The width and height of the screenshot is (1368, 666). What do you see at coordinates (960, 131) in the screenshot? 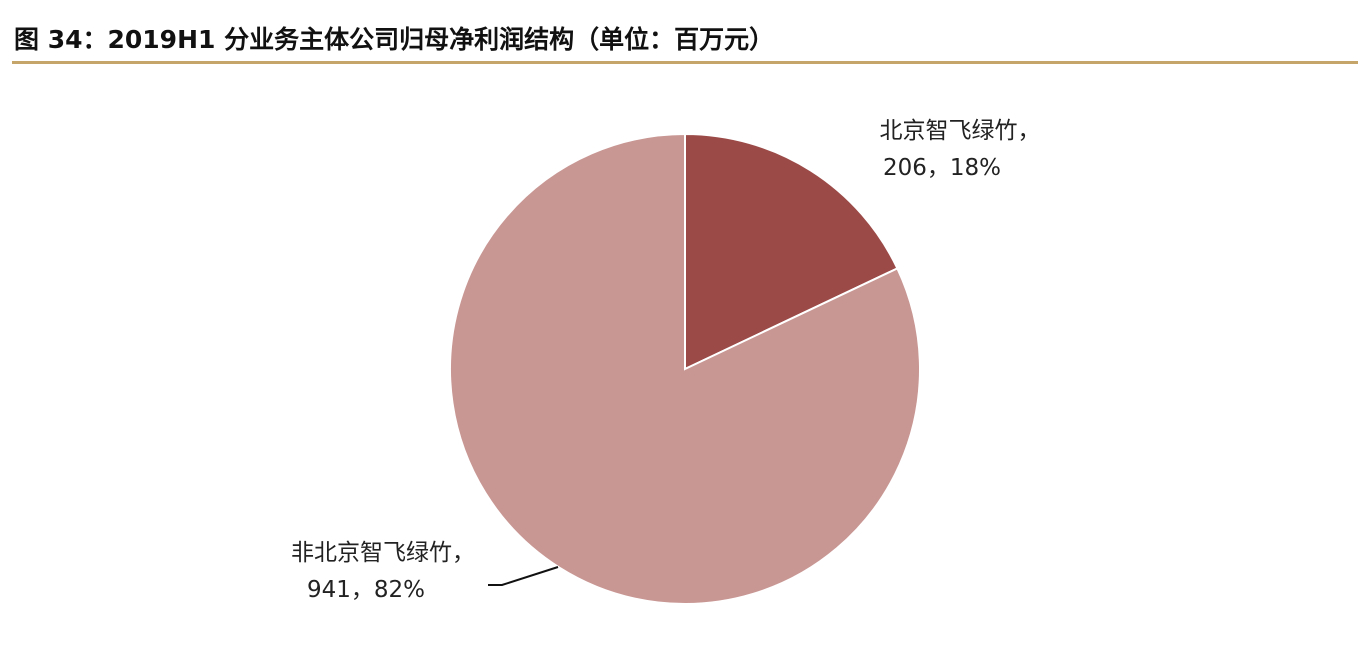
I see `label-slice-0-line1: 北京智飞绿竹，` at bounding box center [960, 131].